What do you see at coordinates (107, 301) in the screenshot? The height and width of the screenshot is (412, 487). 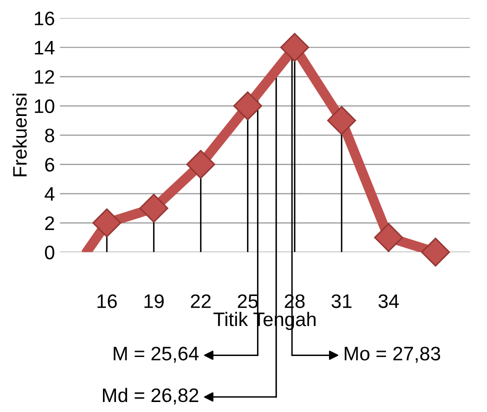 I see `x-tick-label: 16` at bounding box center [107, 301].